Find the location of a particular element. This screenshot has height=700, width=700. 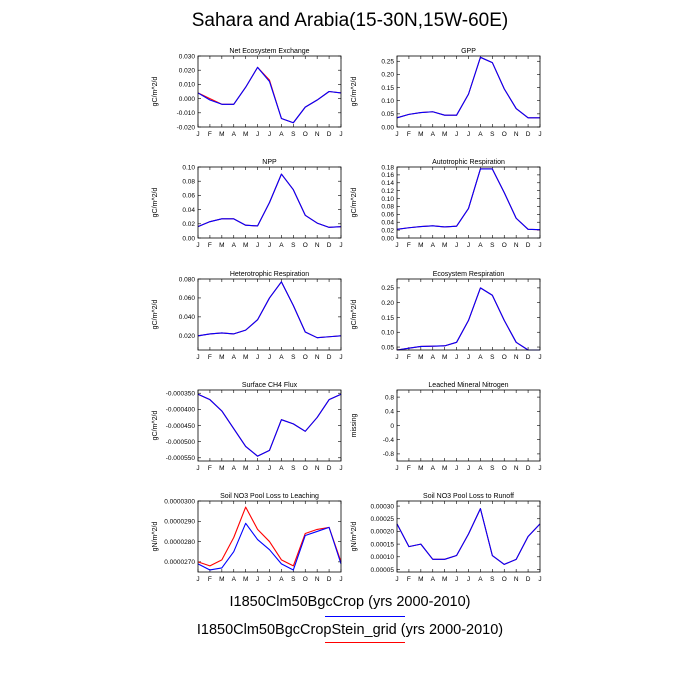

y-tick-label: 0.02 is located at coordinates (387, 230).